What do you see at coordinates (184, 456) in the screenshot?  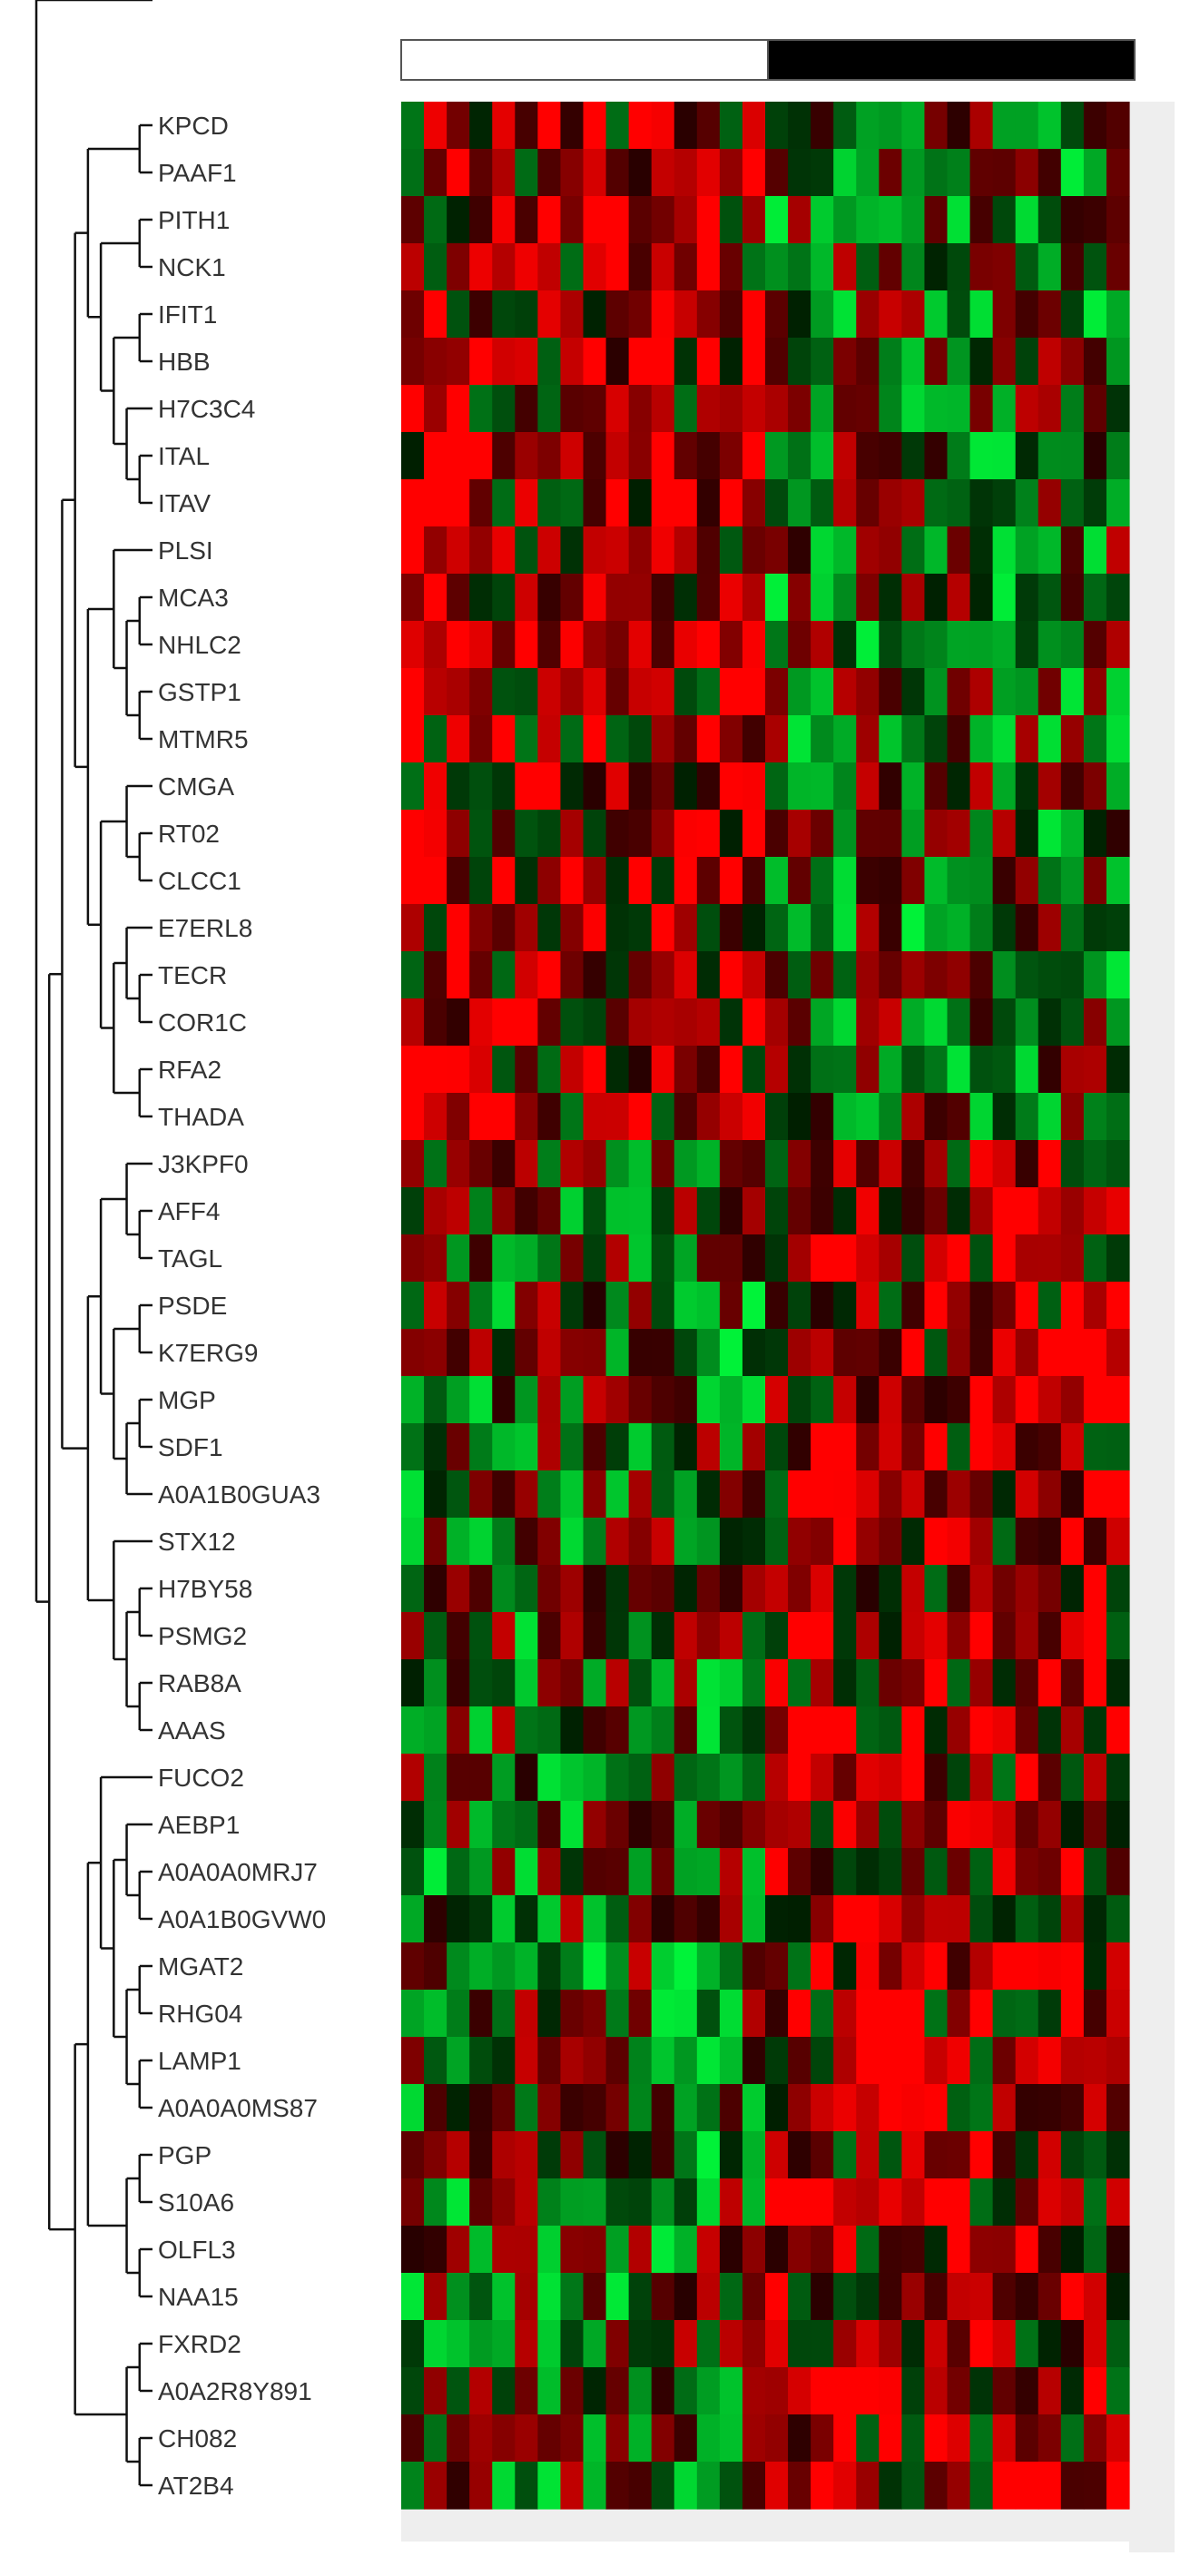 I see `row-label: ITAL` at bounding box center [184, 456].